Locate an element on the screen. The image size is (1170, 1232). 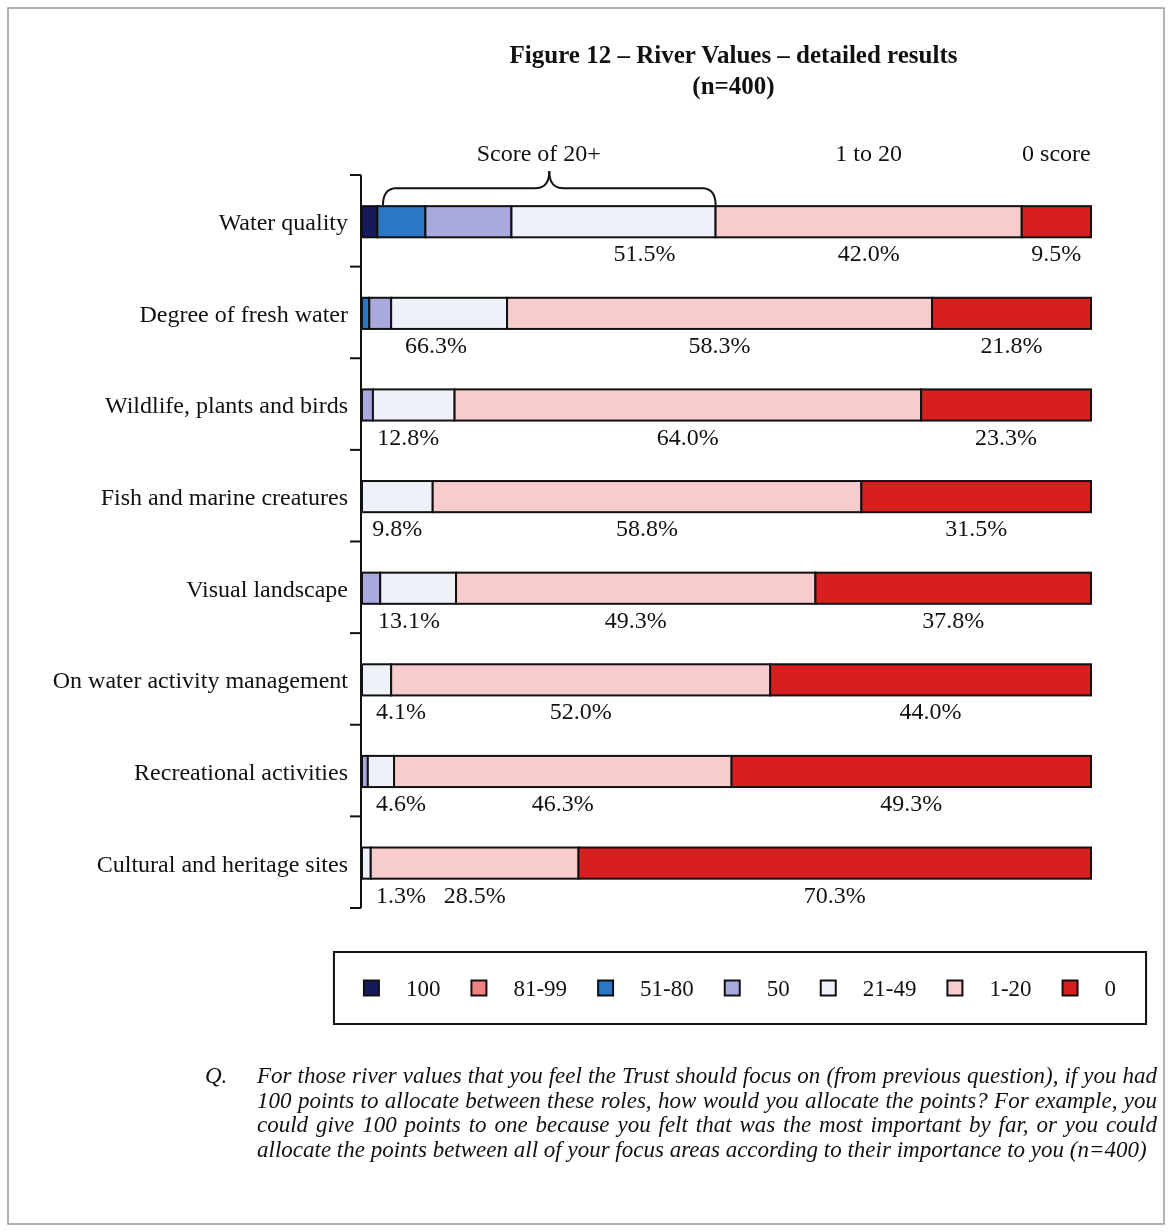
annotation: 9.8% is located at coordinates (397, 528).